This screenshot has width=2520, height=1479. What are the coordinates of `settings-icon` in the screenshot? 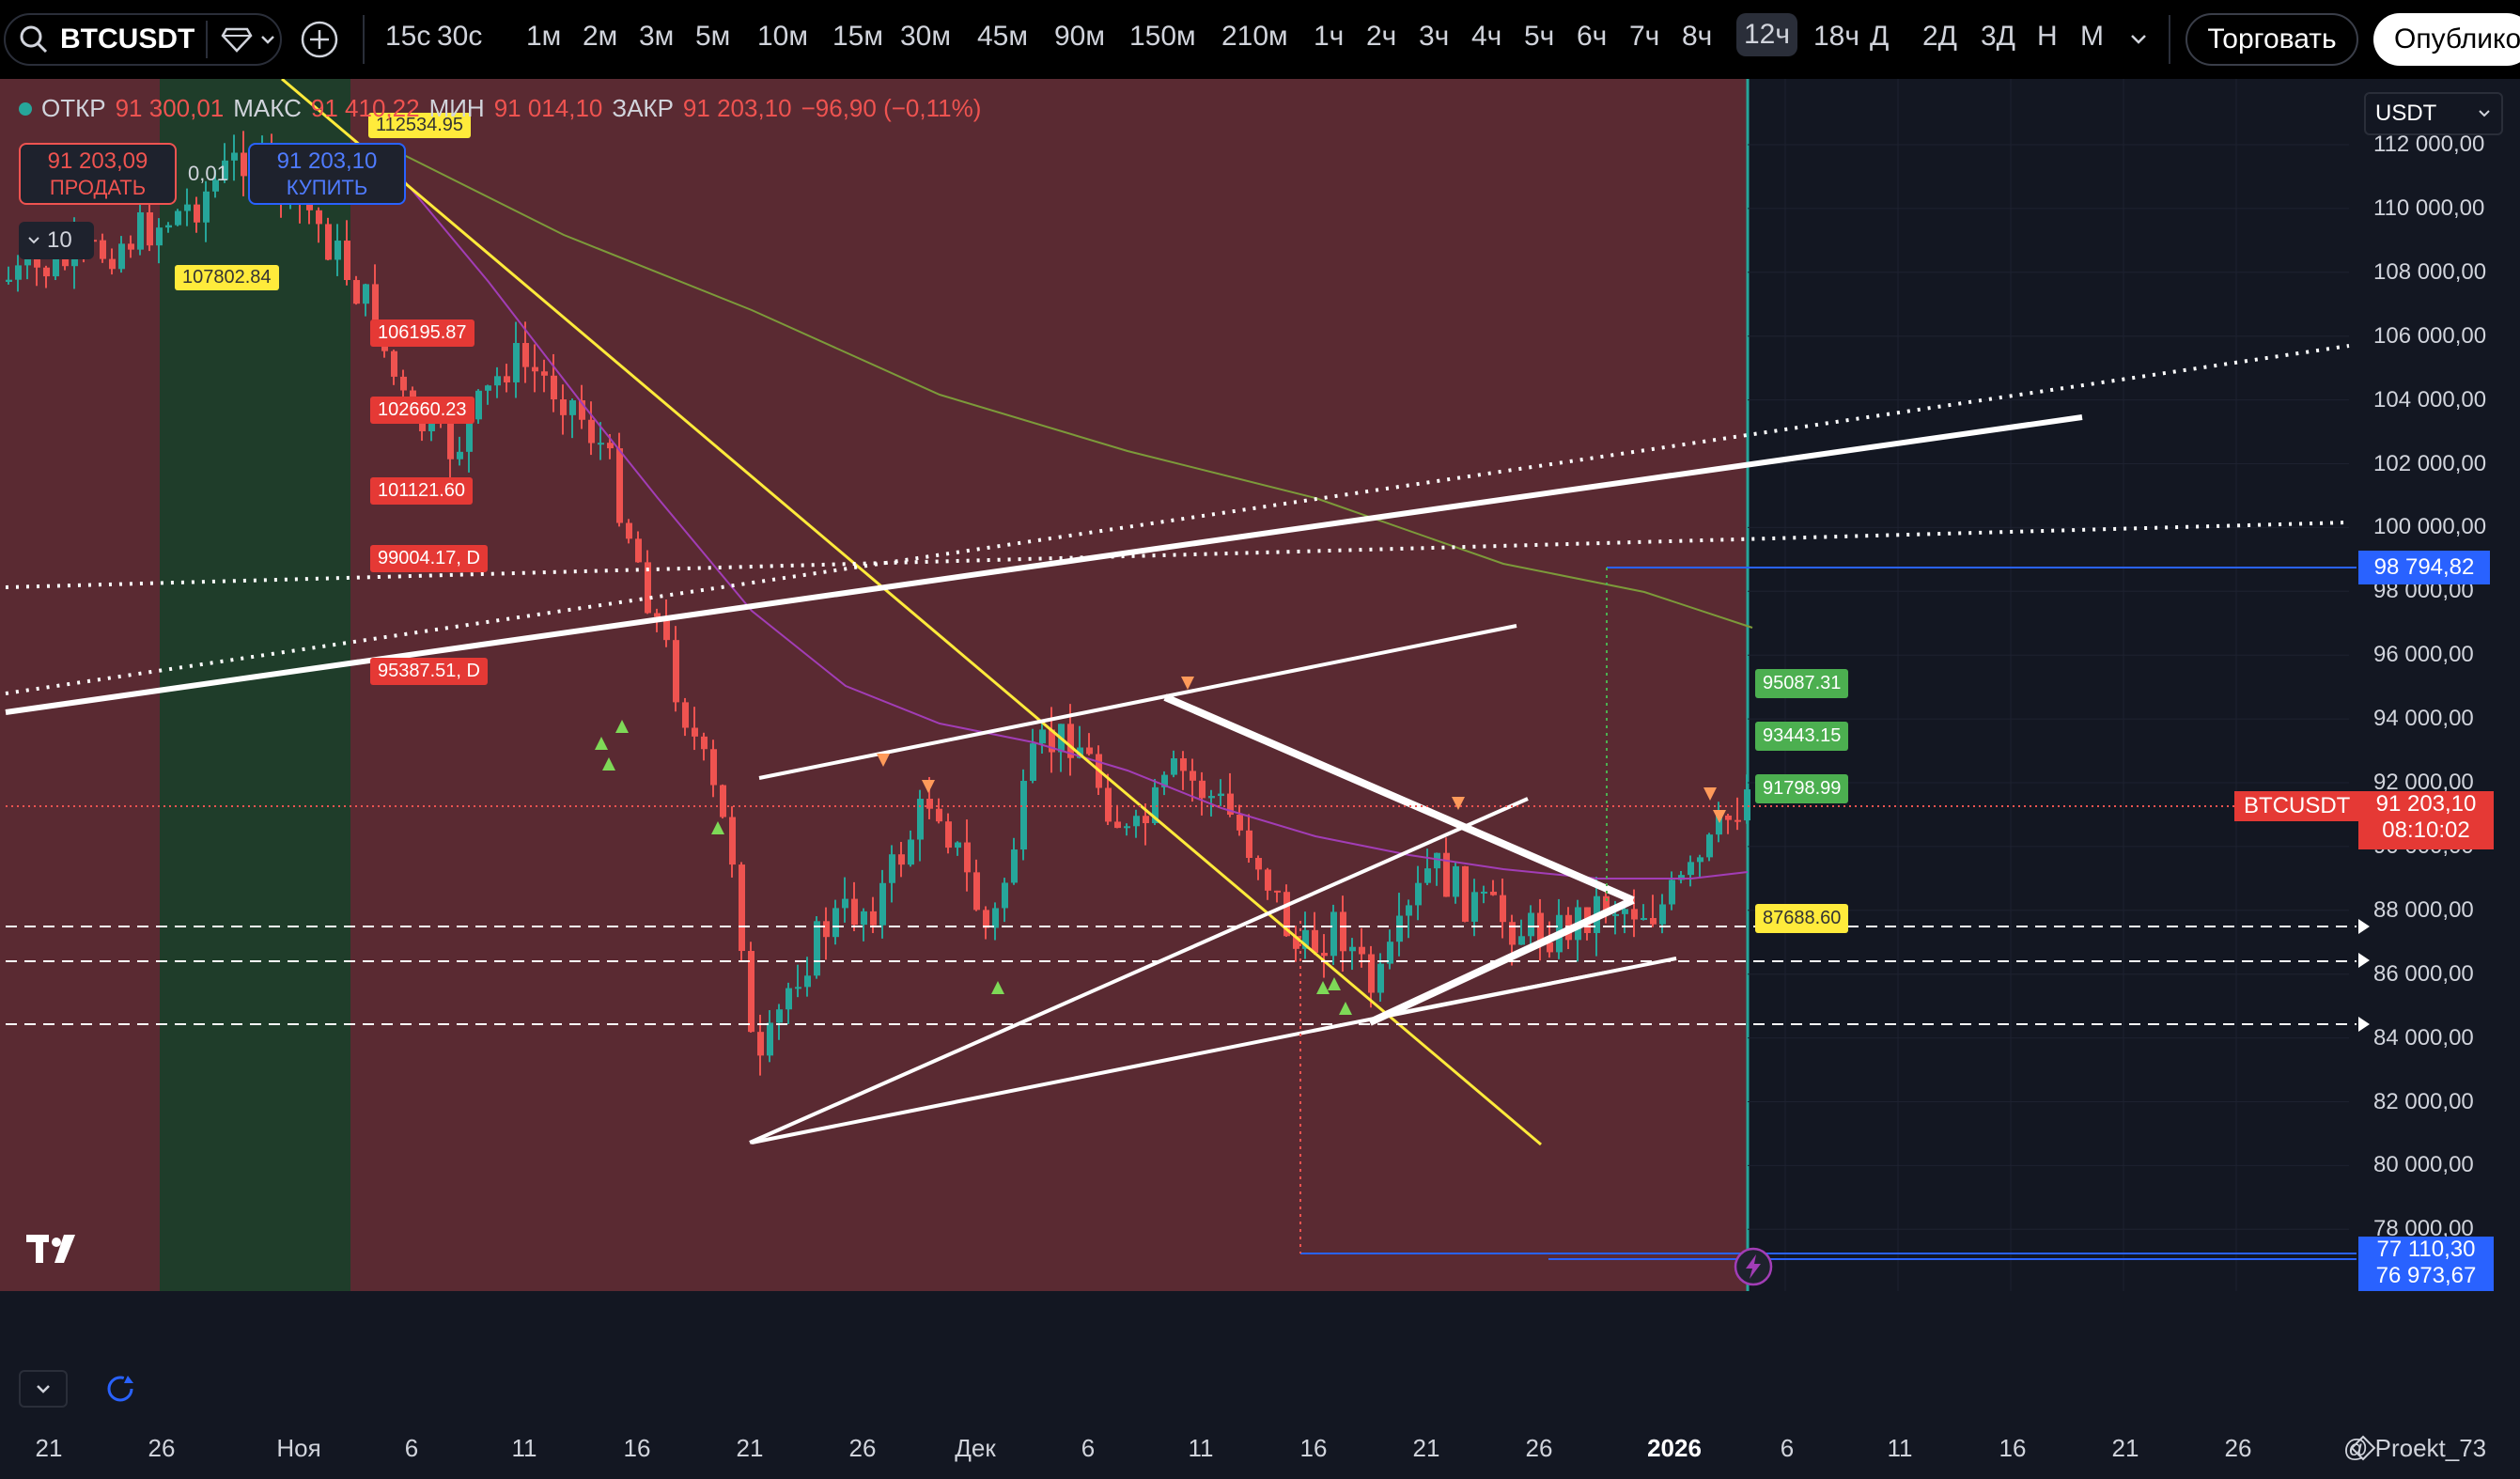 It's located at (2363, 1448).